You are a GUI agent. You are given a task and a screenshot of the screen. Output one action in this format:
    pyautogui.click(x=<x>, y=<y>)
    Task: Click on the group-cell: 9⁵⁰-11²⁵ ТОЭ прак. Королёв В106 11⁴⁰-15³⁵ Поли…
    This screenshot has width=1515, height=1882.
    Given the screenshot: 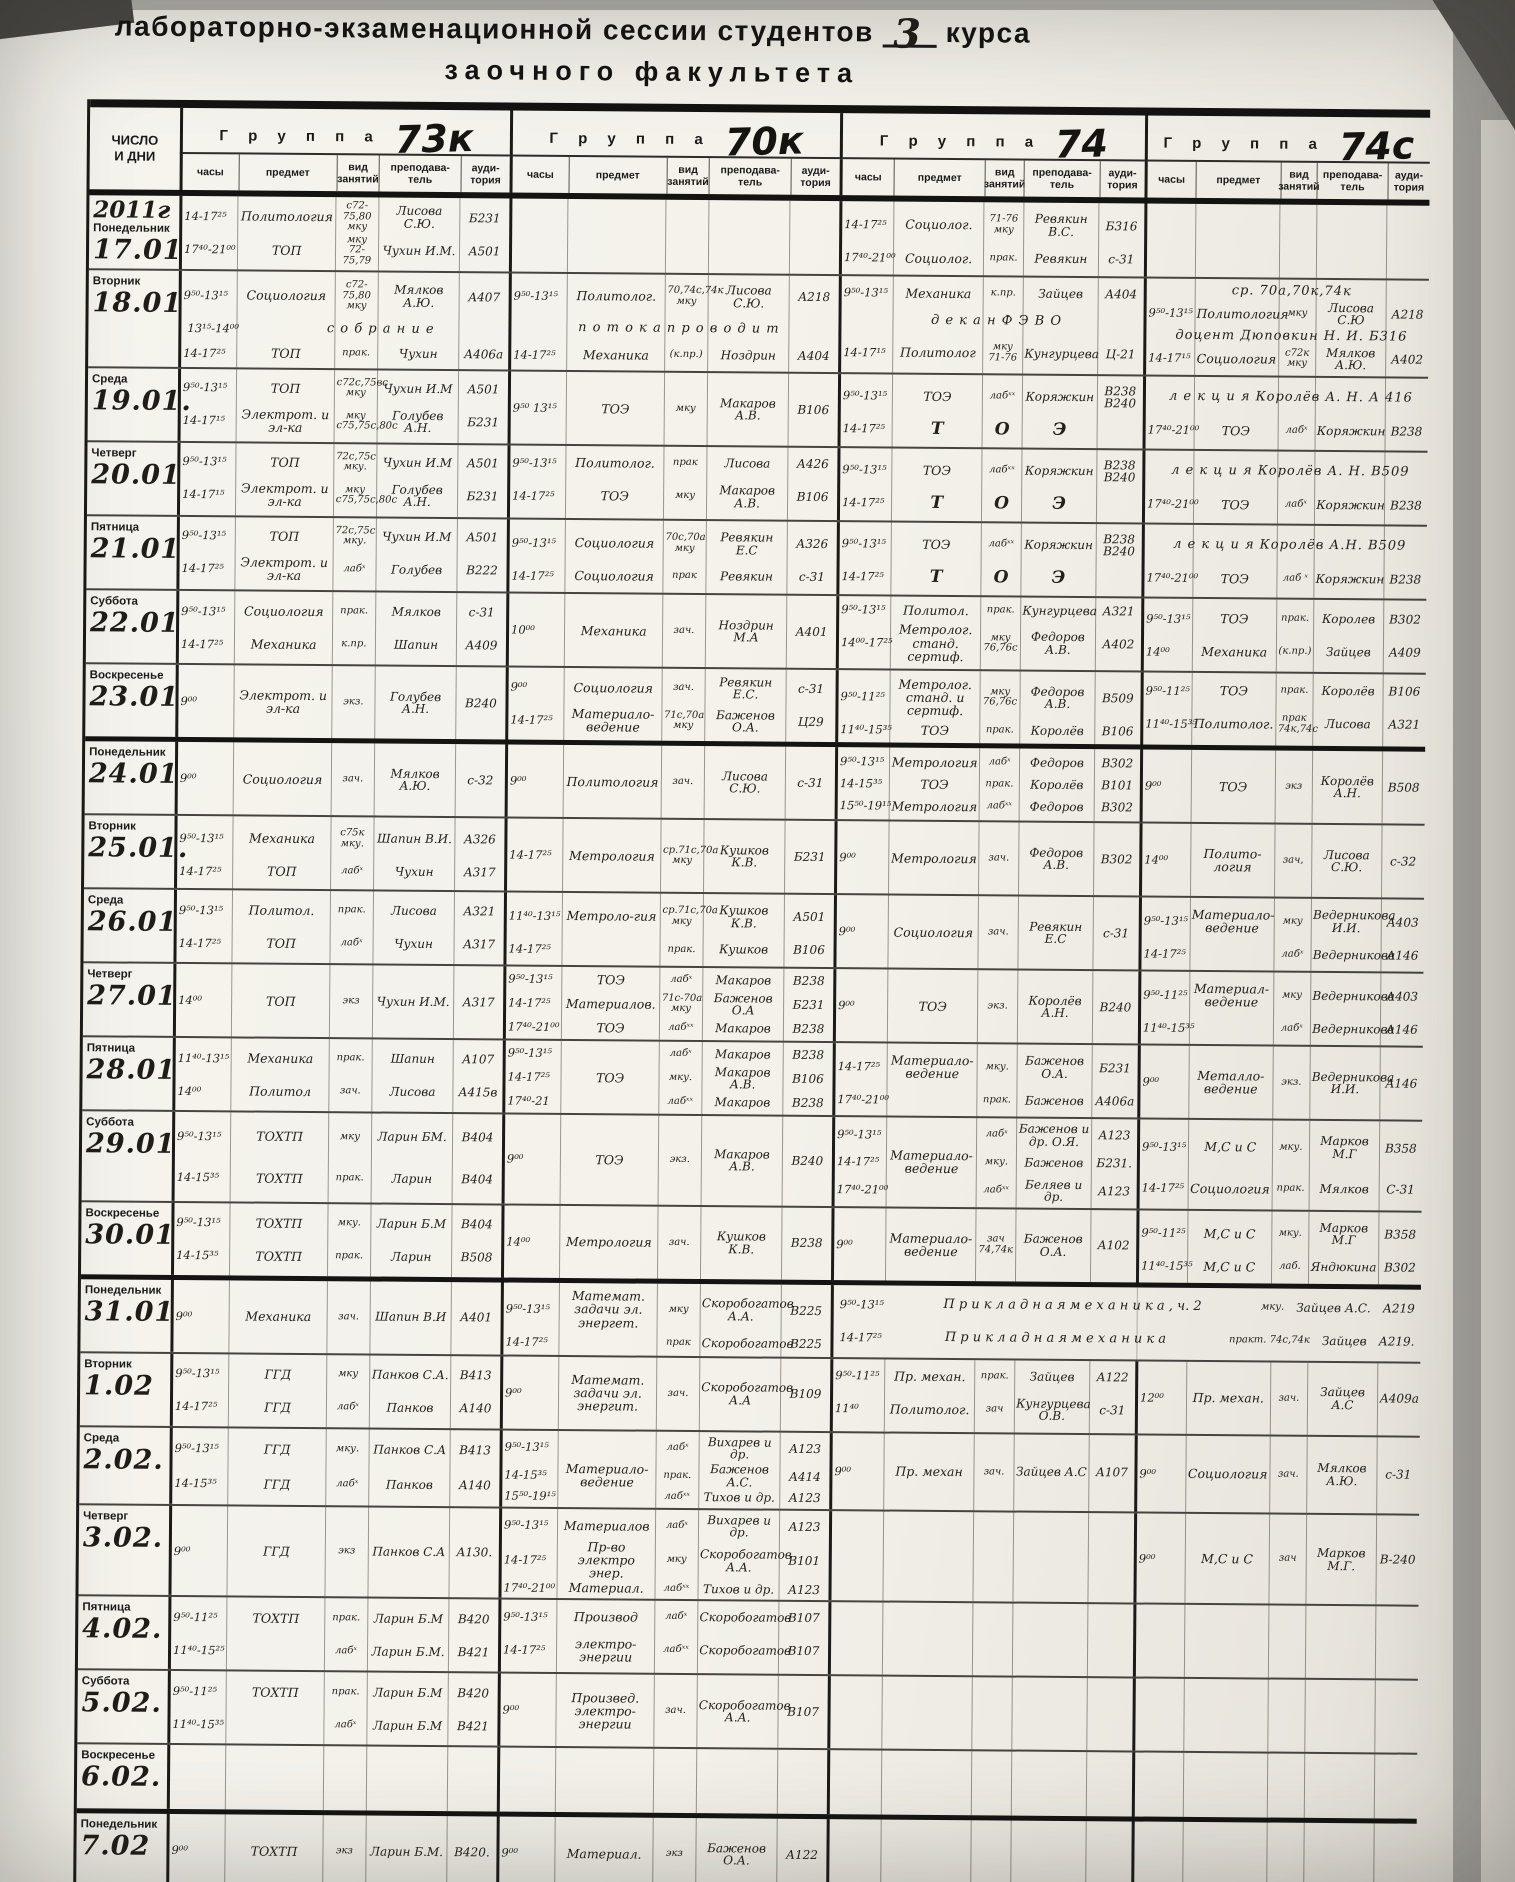 What is the action you would take?
    pyautogui.click(x=1283, y=709)
    